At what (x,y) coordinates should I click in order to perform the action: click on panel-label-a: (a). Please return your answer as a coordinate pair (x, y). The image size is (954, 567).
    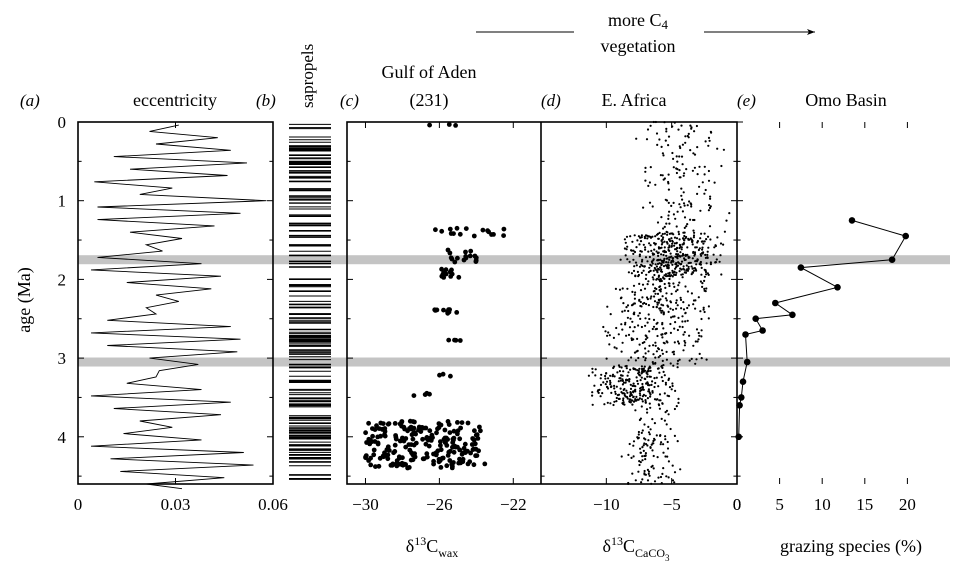
    Looking at the image, I should click on (30, 100).